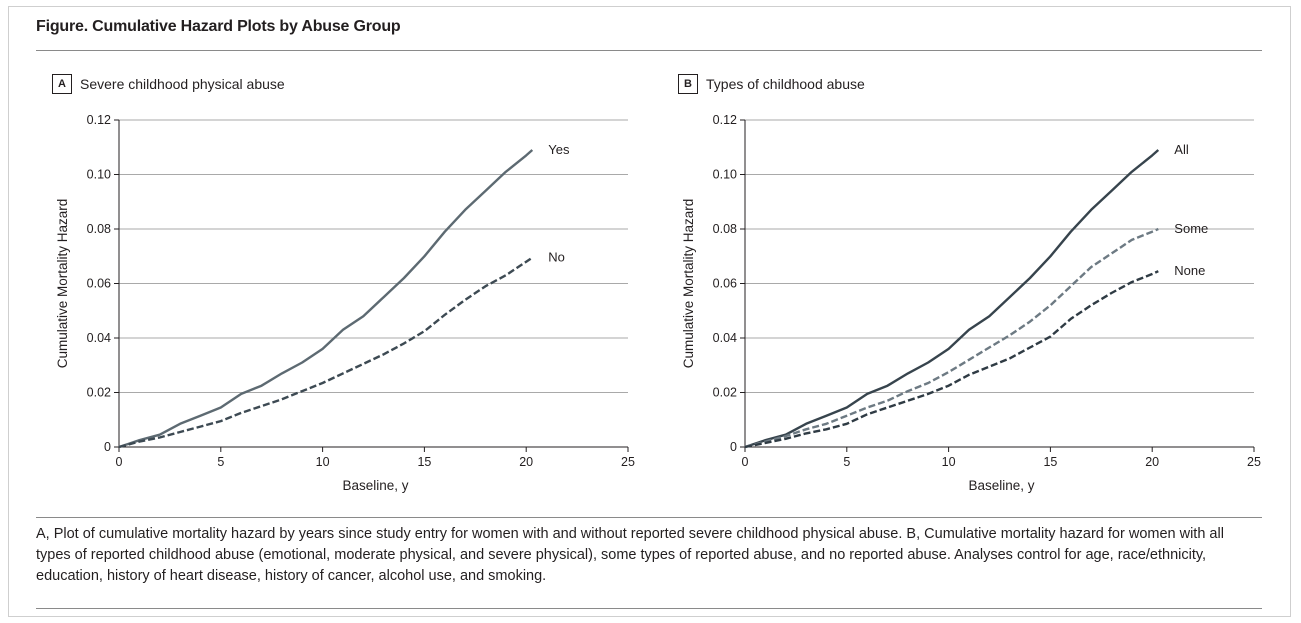 This screenshot has width=1301, height=623. Describe the element at coordinates (688, 84) in the screenshot. I see `panel-b-badge: B` at that location.